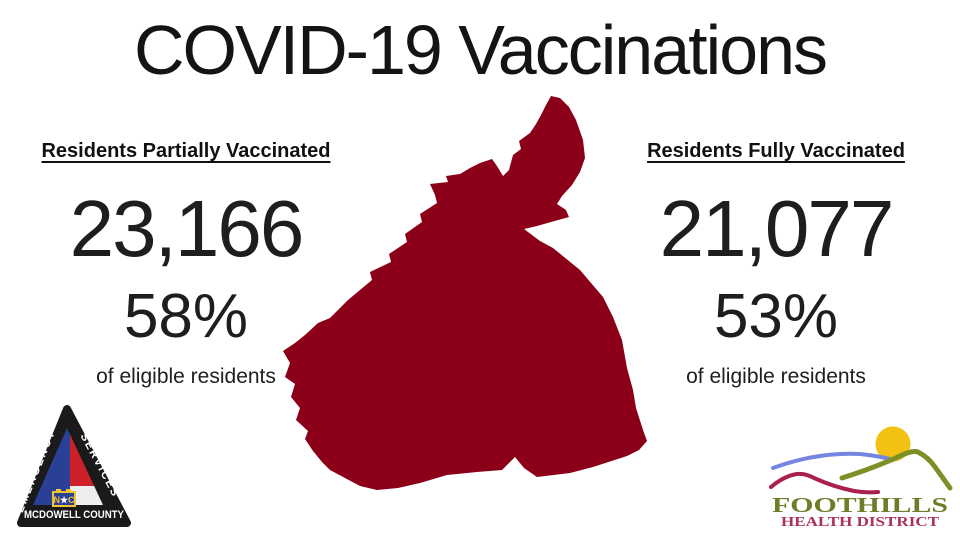 This screenshot has width=960, height=540. What do you see at coordinates (833, 460) in the screenshot?
I see `blue-ridge-icon` at bounding box center [833, 460].